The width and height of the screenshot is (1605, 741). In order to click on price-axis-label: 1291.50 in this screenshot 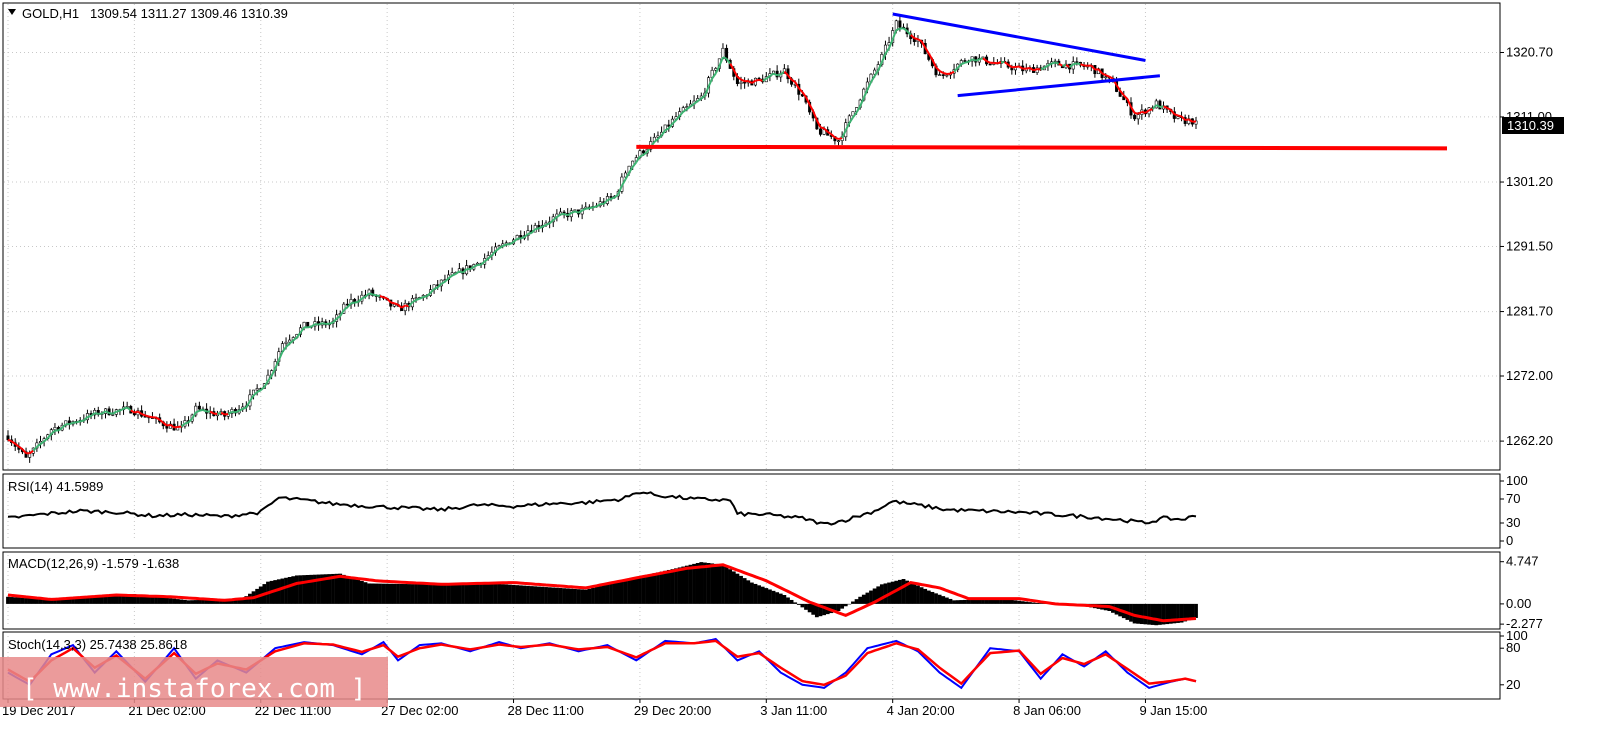, I will do `click(1529, 245)`.